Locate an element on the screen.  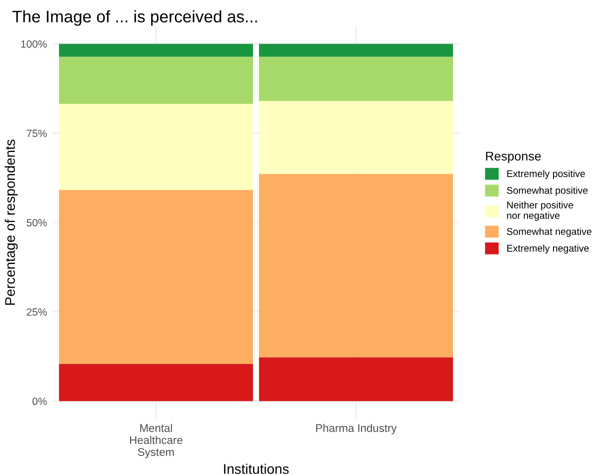
y-tick-label: 25% is located at coordinates (36, 312).